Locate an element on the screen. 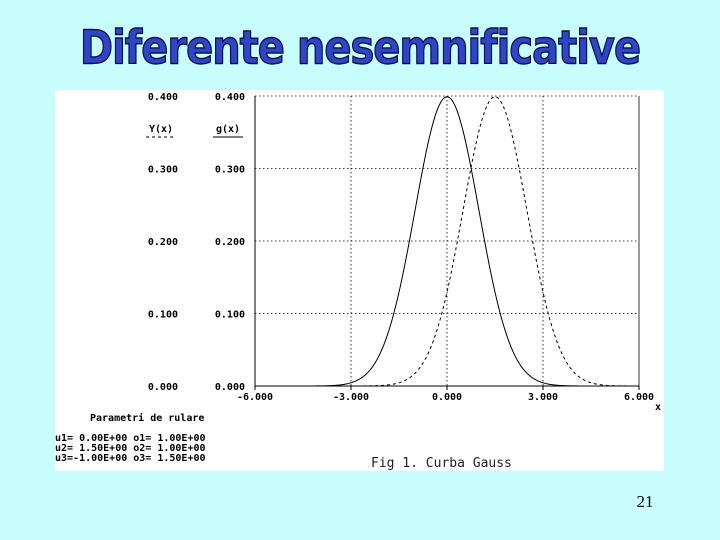 The height and width of the screenshot is (540, 720). x-tick-label: -6.000 is located at coordinates (255, 397).